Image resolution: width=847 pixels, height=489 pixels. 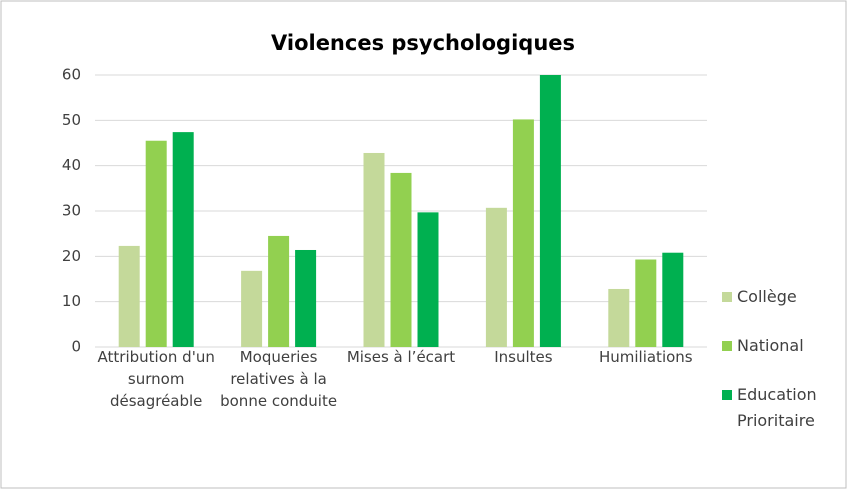 I want to click on y-tick-label: 60, so click(x=71, y=75).